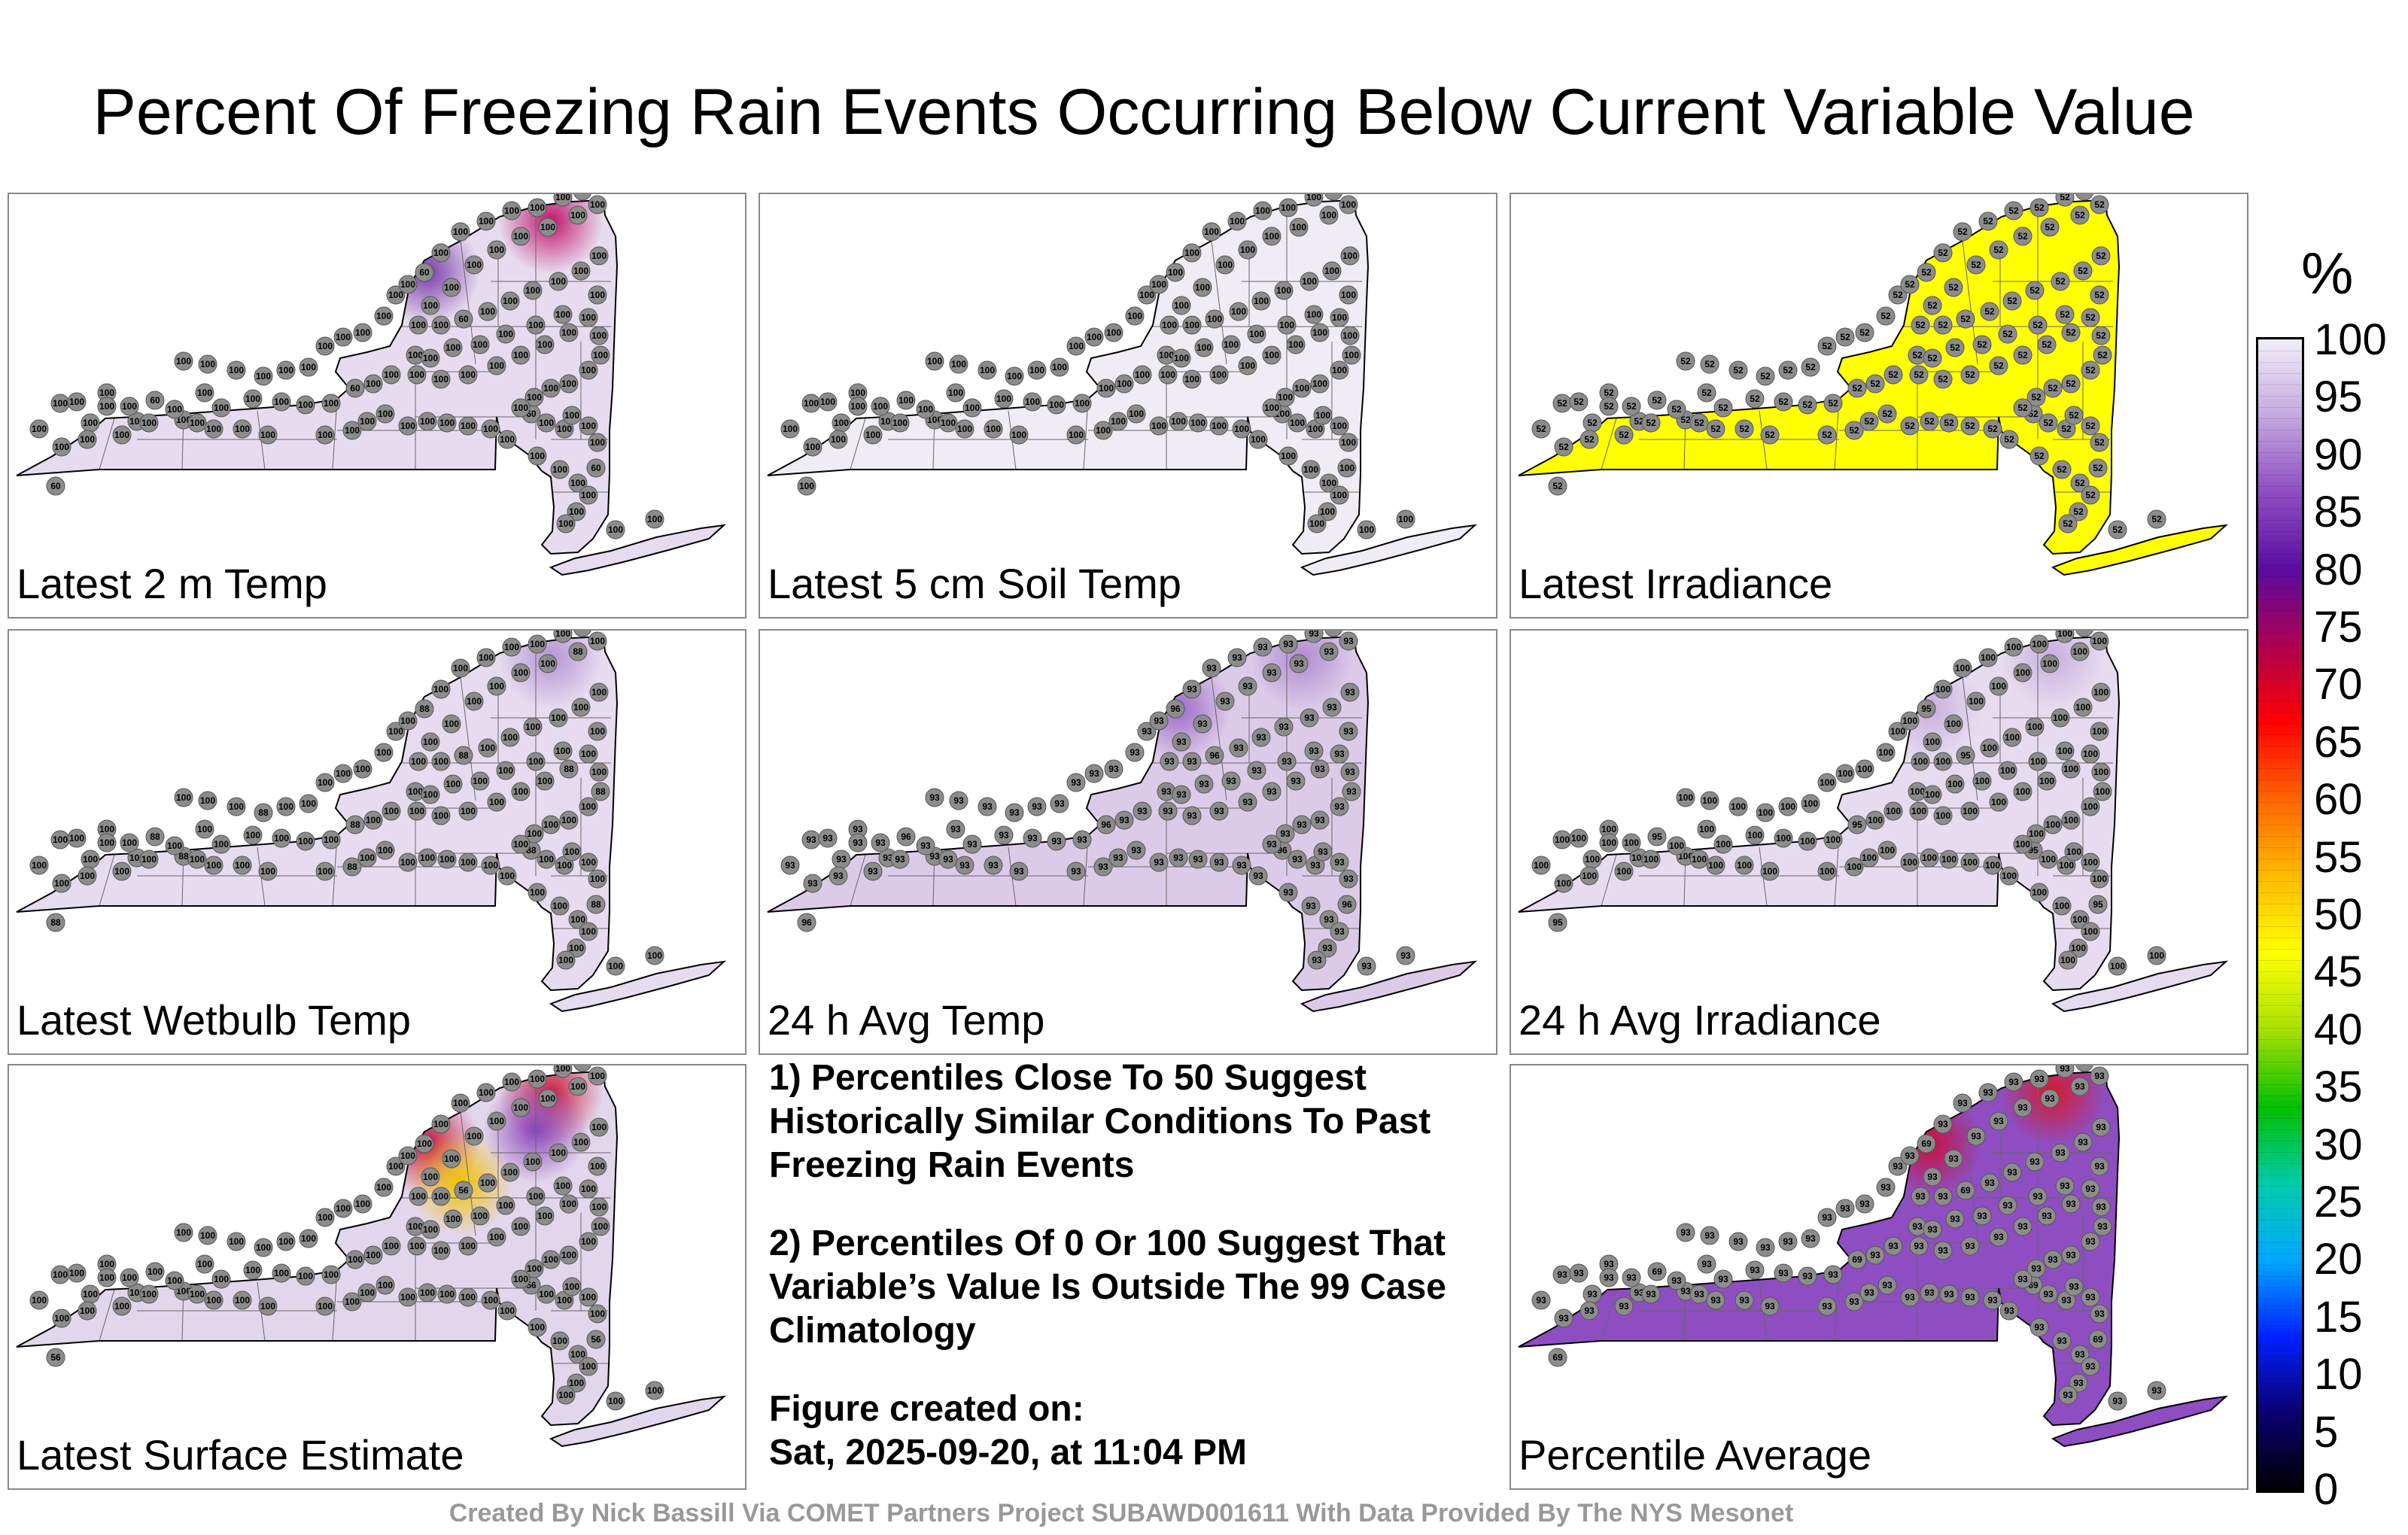 The image size is (2408, 1535). I want to click on station-value: 96, so click(1214, 755).